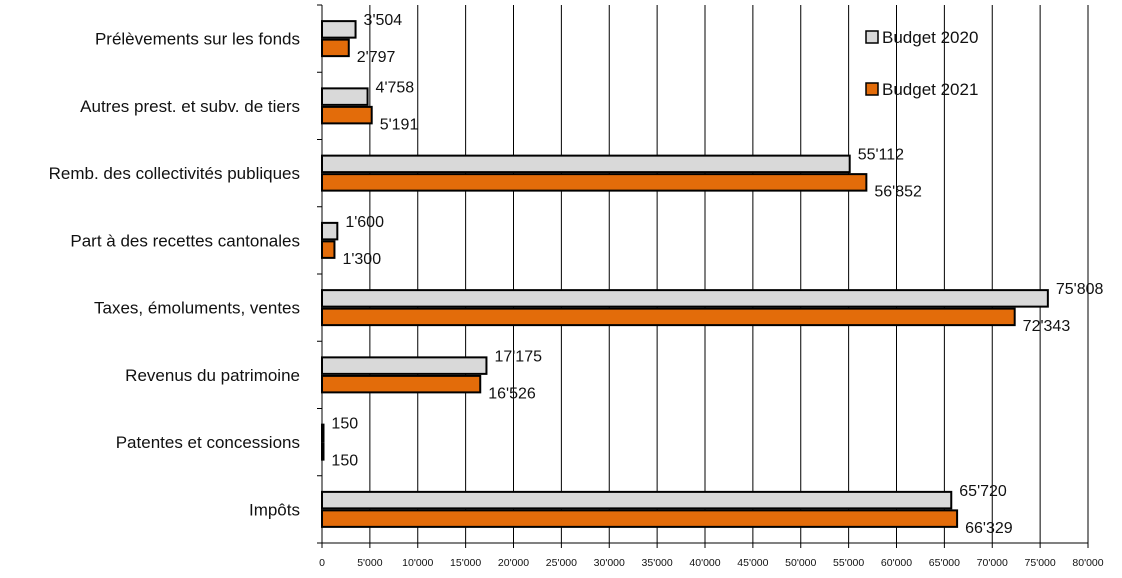 Image resolution: width=1122 pixels, height=578 pixels. What do you see at coordinates (512, 393) in the screenshot?
I see `data-label: 16'526` at bounding box center [512, 393].